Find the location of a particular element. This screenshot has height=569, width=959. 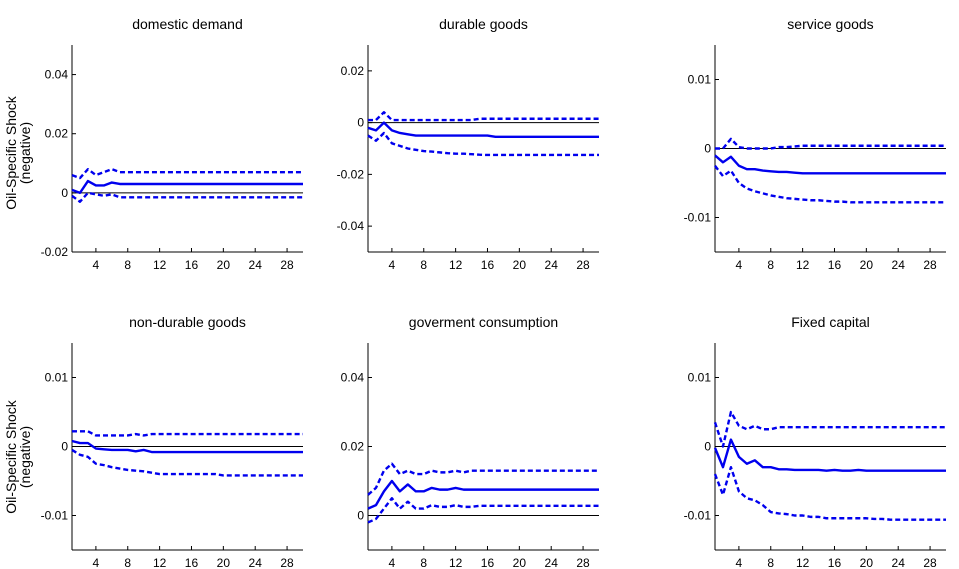

row-1-ylabel-line2: (negative) is located at coordinates (25, 153).